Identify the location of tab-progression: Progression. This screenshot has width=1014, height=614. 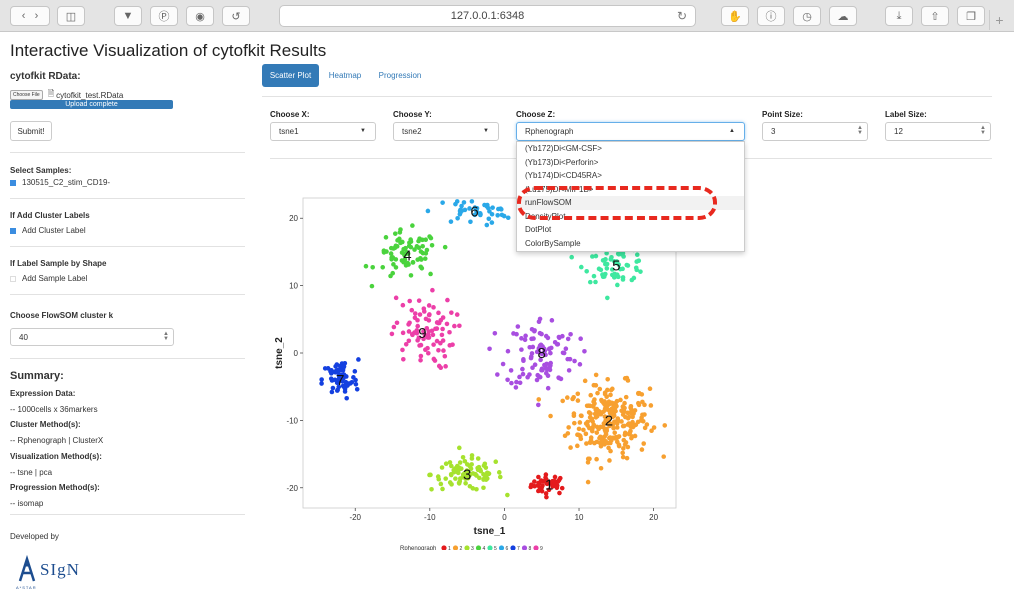
(400, 75).